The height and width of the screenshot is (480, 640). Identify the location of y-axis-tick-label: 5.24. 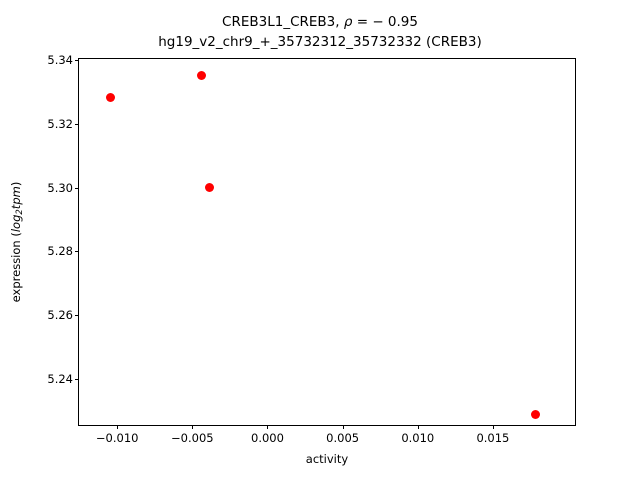
(60, 379).